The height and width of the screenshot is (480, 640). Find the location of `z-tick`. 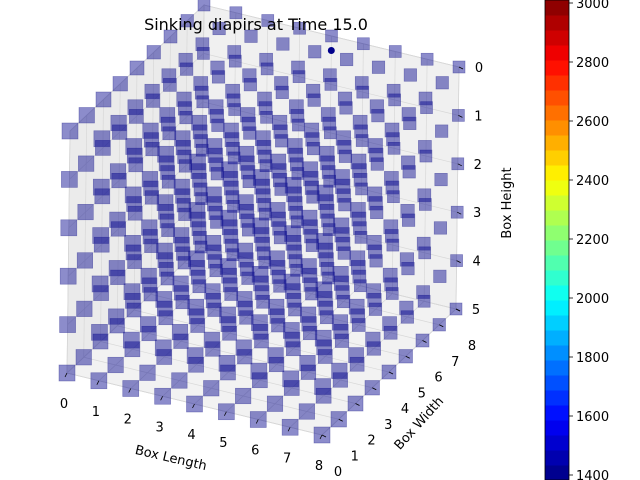

z-tick is located at coordinates (459, 165).